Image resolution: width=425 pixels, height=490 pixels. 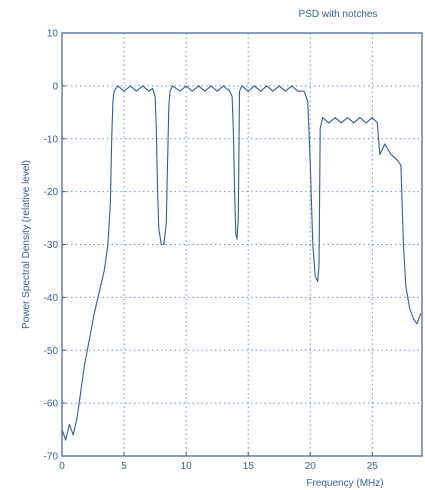 What do you see at coordinates (51, 139) in the screenshot?
I see `y-tick-label: -10` at bounding box center [51, 139].